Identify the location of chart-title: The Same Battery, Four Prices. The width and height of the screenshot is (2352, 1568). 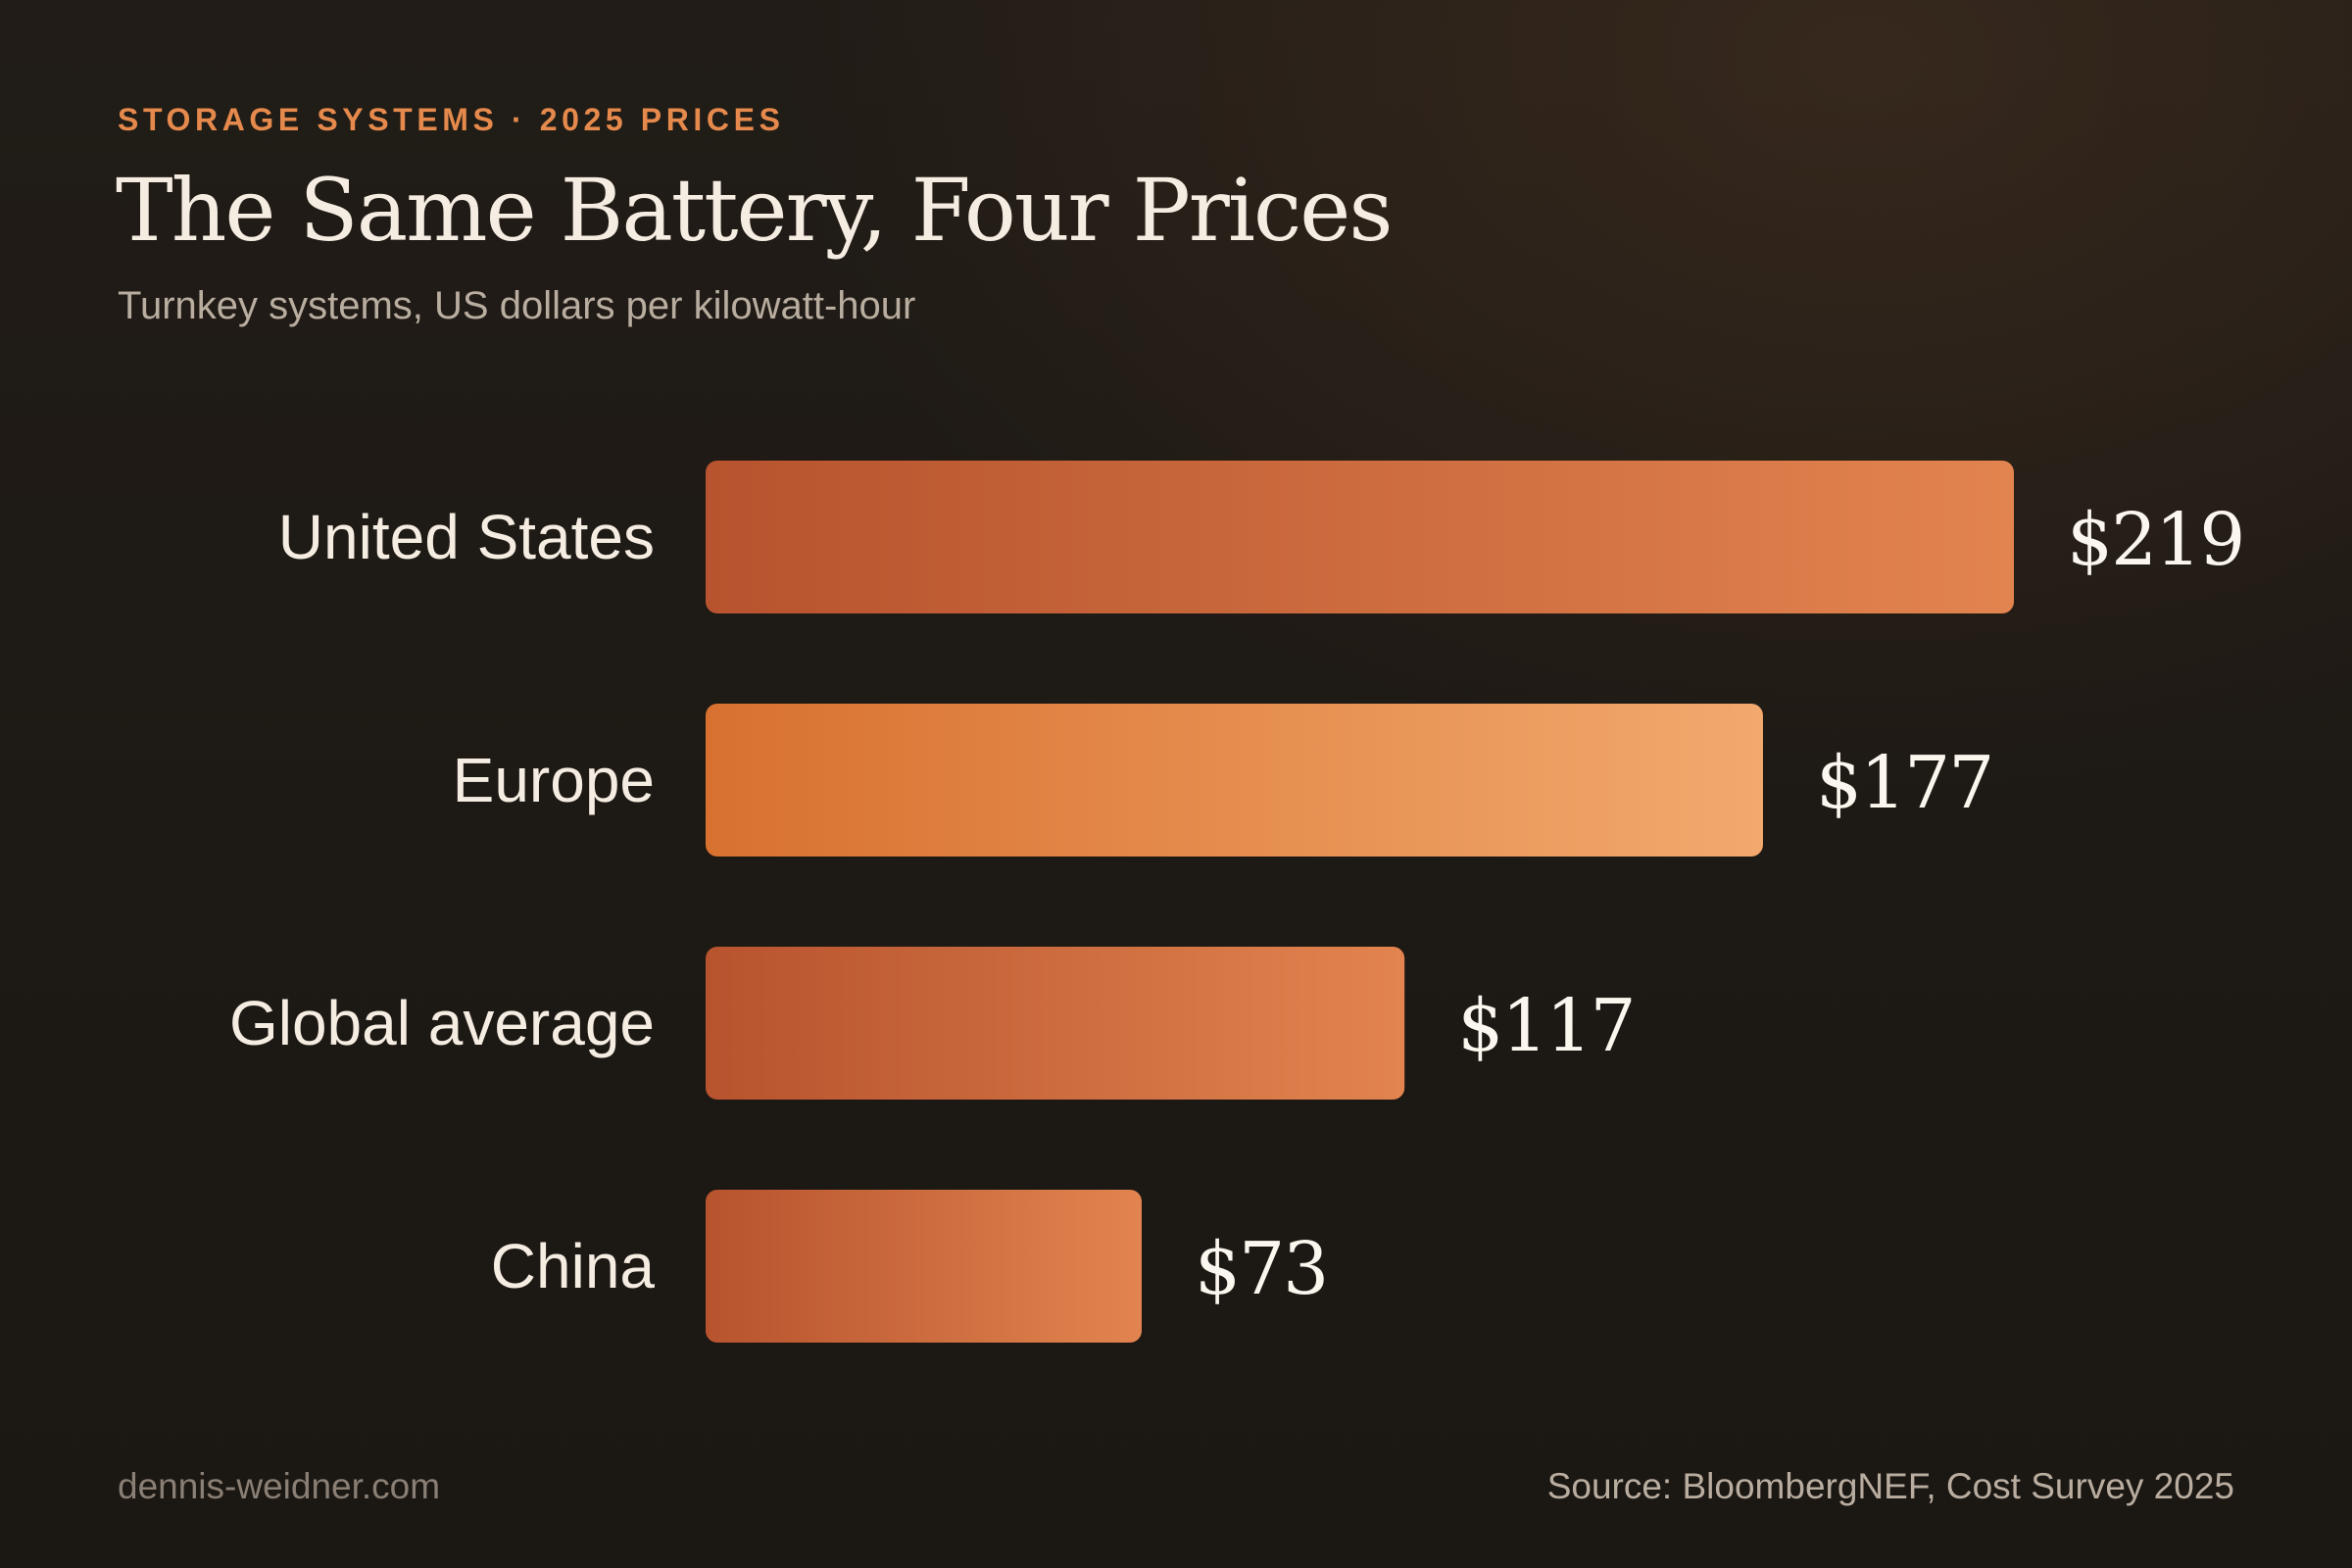
(755, 210).